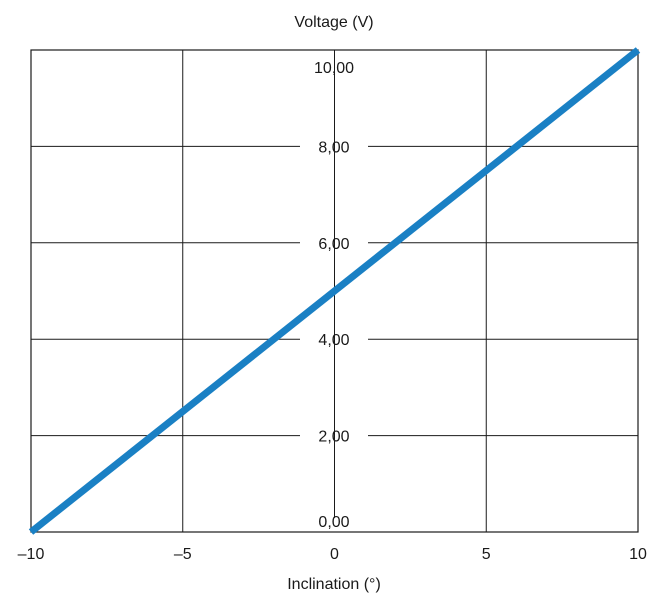 This screenshot has height=602, width=653. I want to click on y-axis-title: Voltage (V), so click(333, 22).